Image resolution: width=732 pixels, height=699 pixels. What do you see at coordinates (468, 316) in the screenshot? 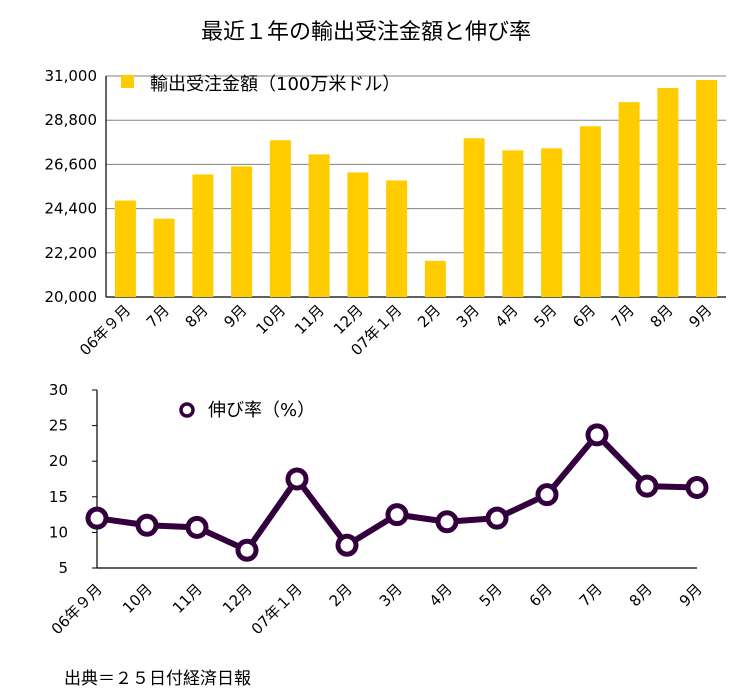
I see `bar-xtick-label: 3月` at bounding box center [468, 316].